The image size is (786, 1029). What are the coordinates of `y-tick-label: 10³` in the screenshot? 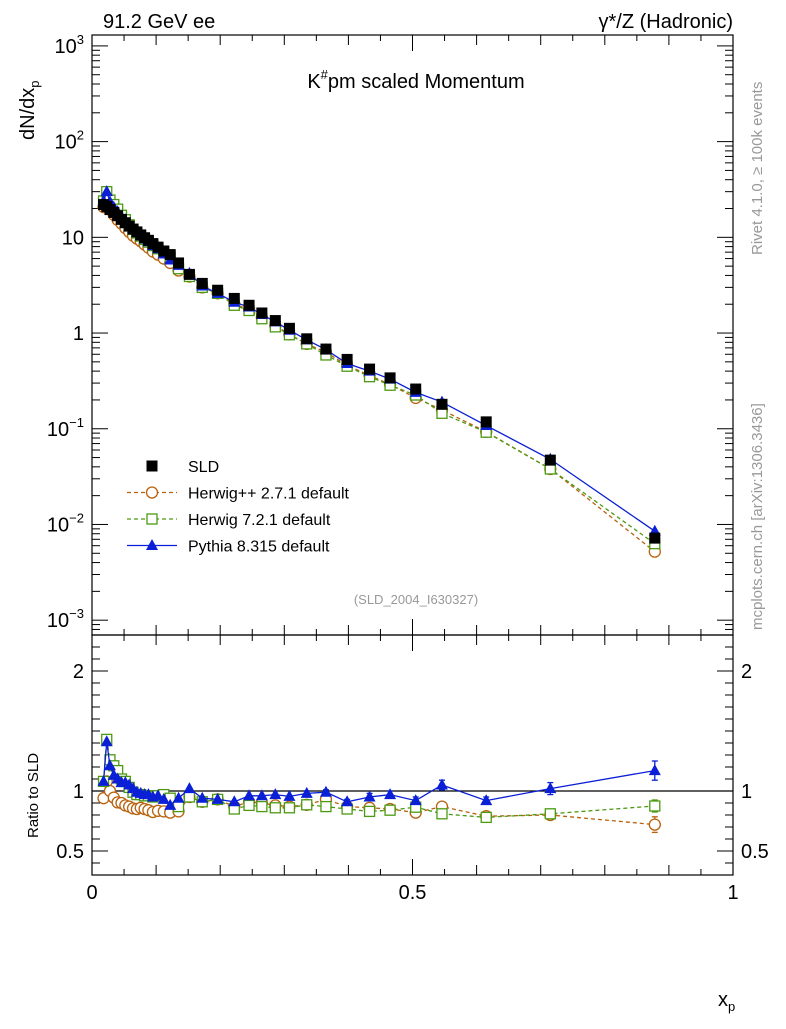 It's located at (69, 45).